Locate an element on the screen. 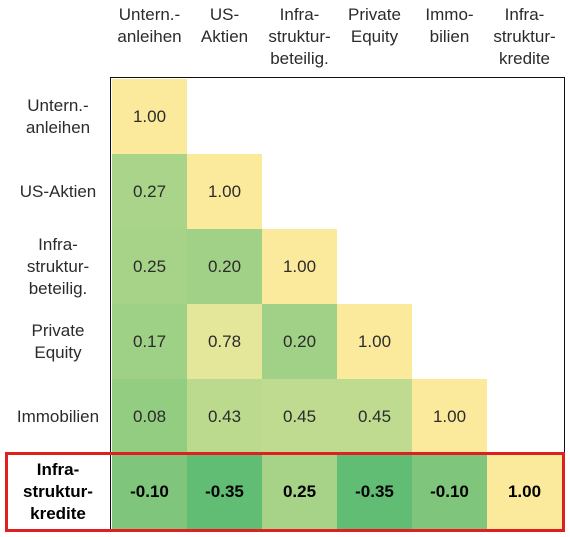  row-label: Infra- struktur- beteilig. is located at coordinates (58, 266).